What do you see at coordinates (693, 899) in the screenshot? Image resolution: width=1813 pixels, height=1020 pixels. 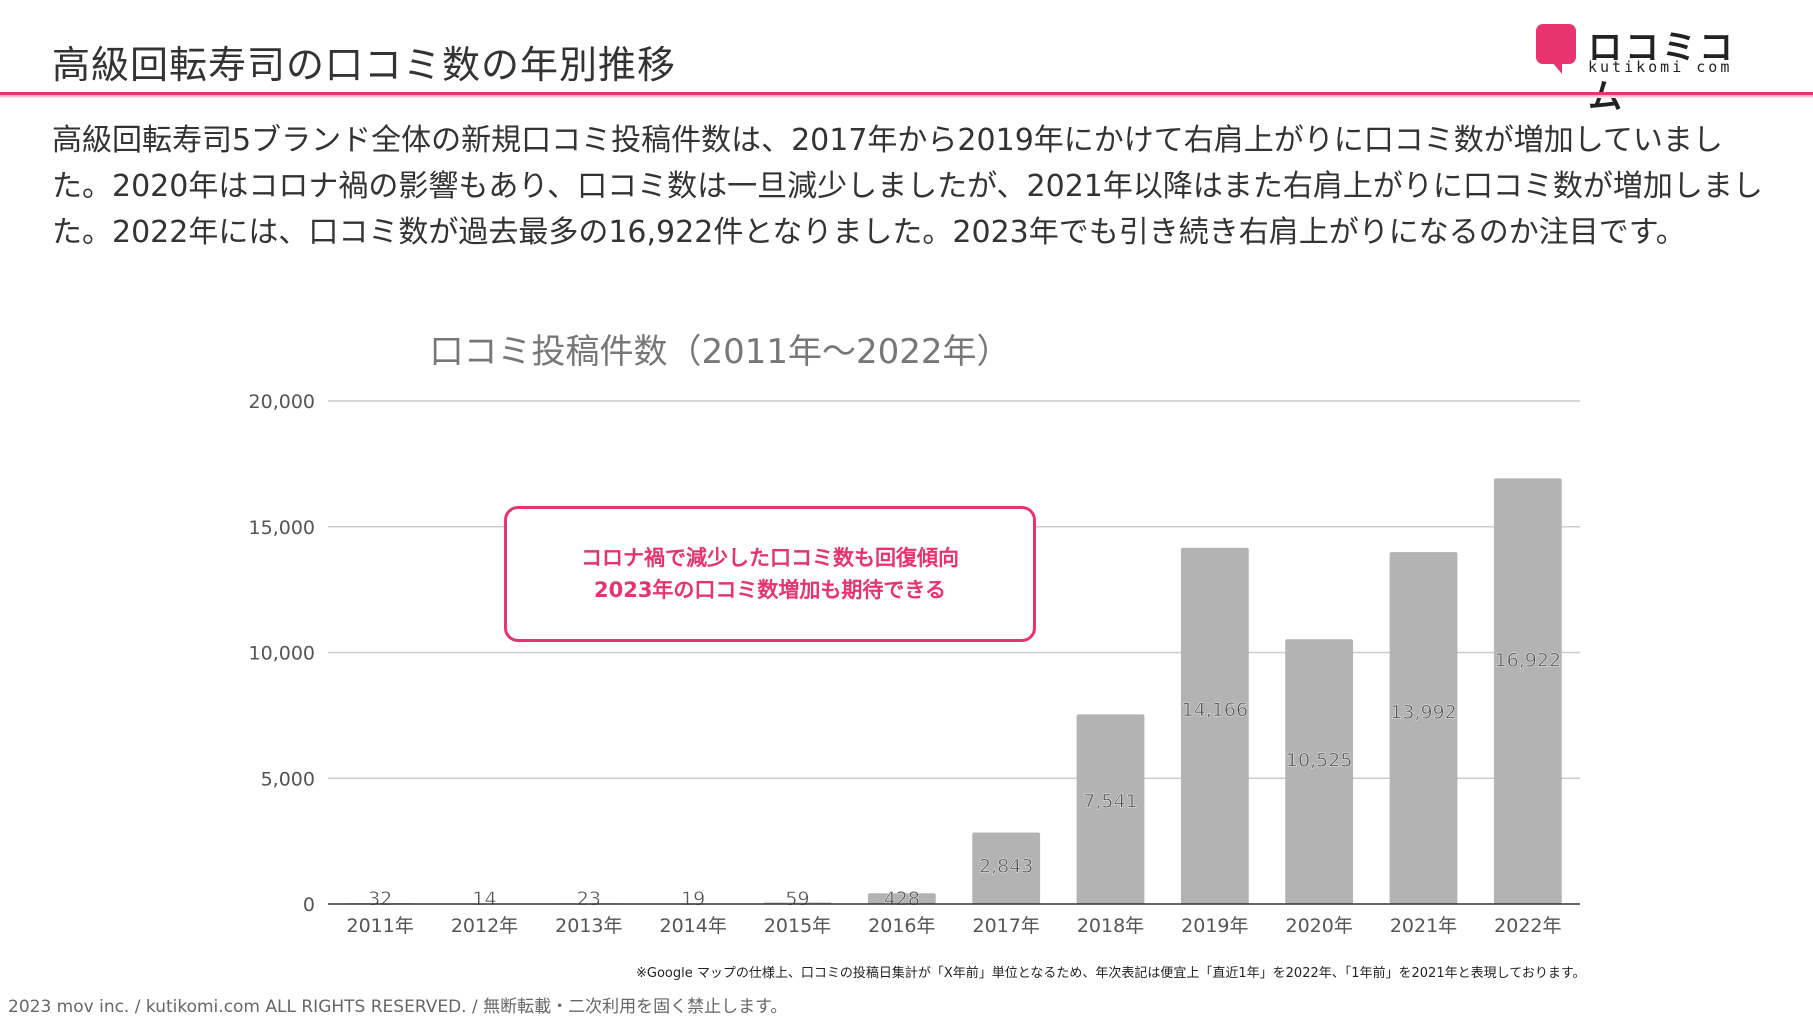 I see `bar-value-label: 19` at bounding box center [693, 899].